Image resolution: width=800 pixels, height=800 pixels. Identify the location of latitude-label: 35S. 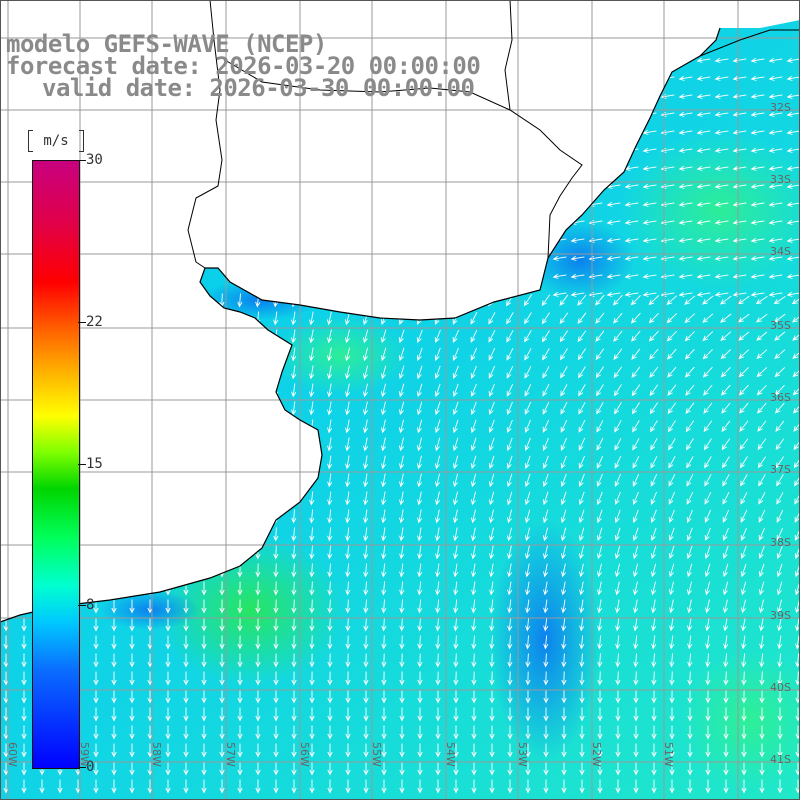
(780, 325).